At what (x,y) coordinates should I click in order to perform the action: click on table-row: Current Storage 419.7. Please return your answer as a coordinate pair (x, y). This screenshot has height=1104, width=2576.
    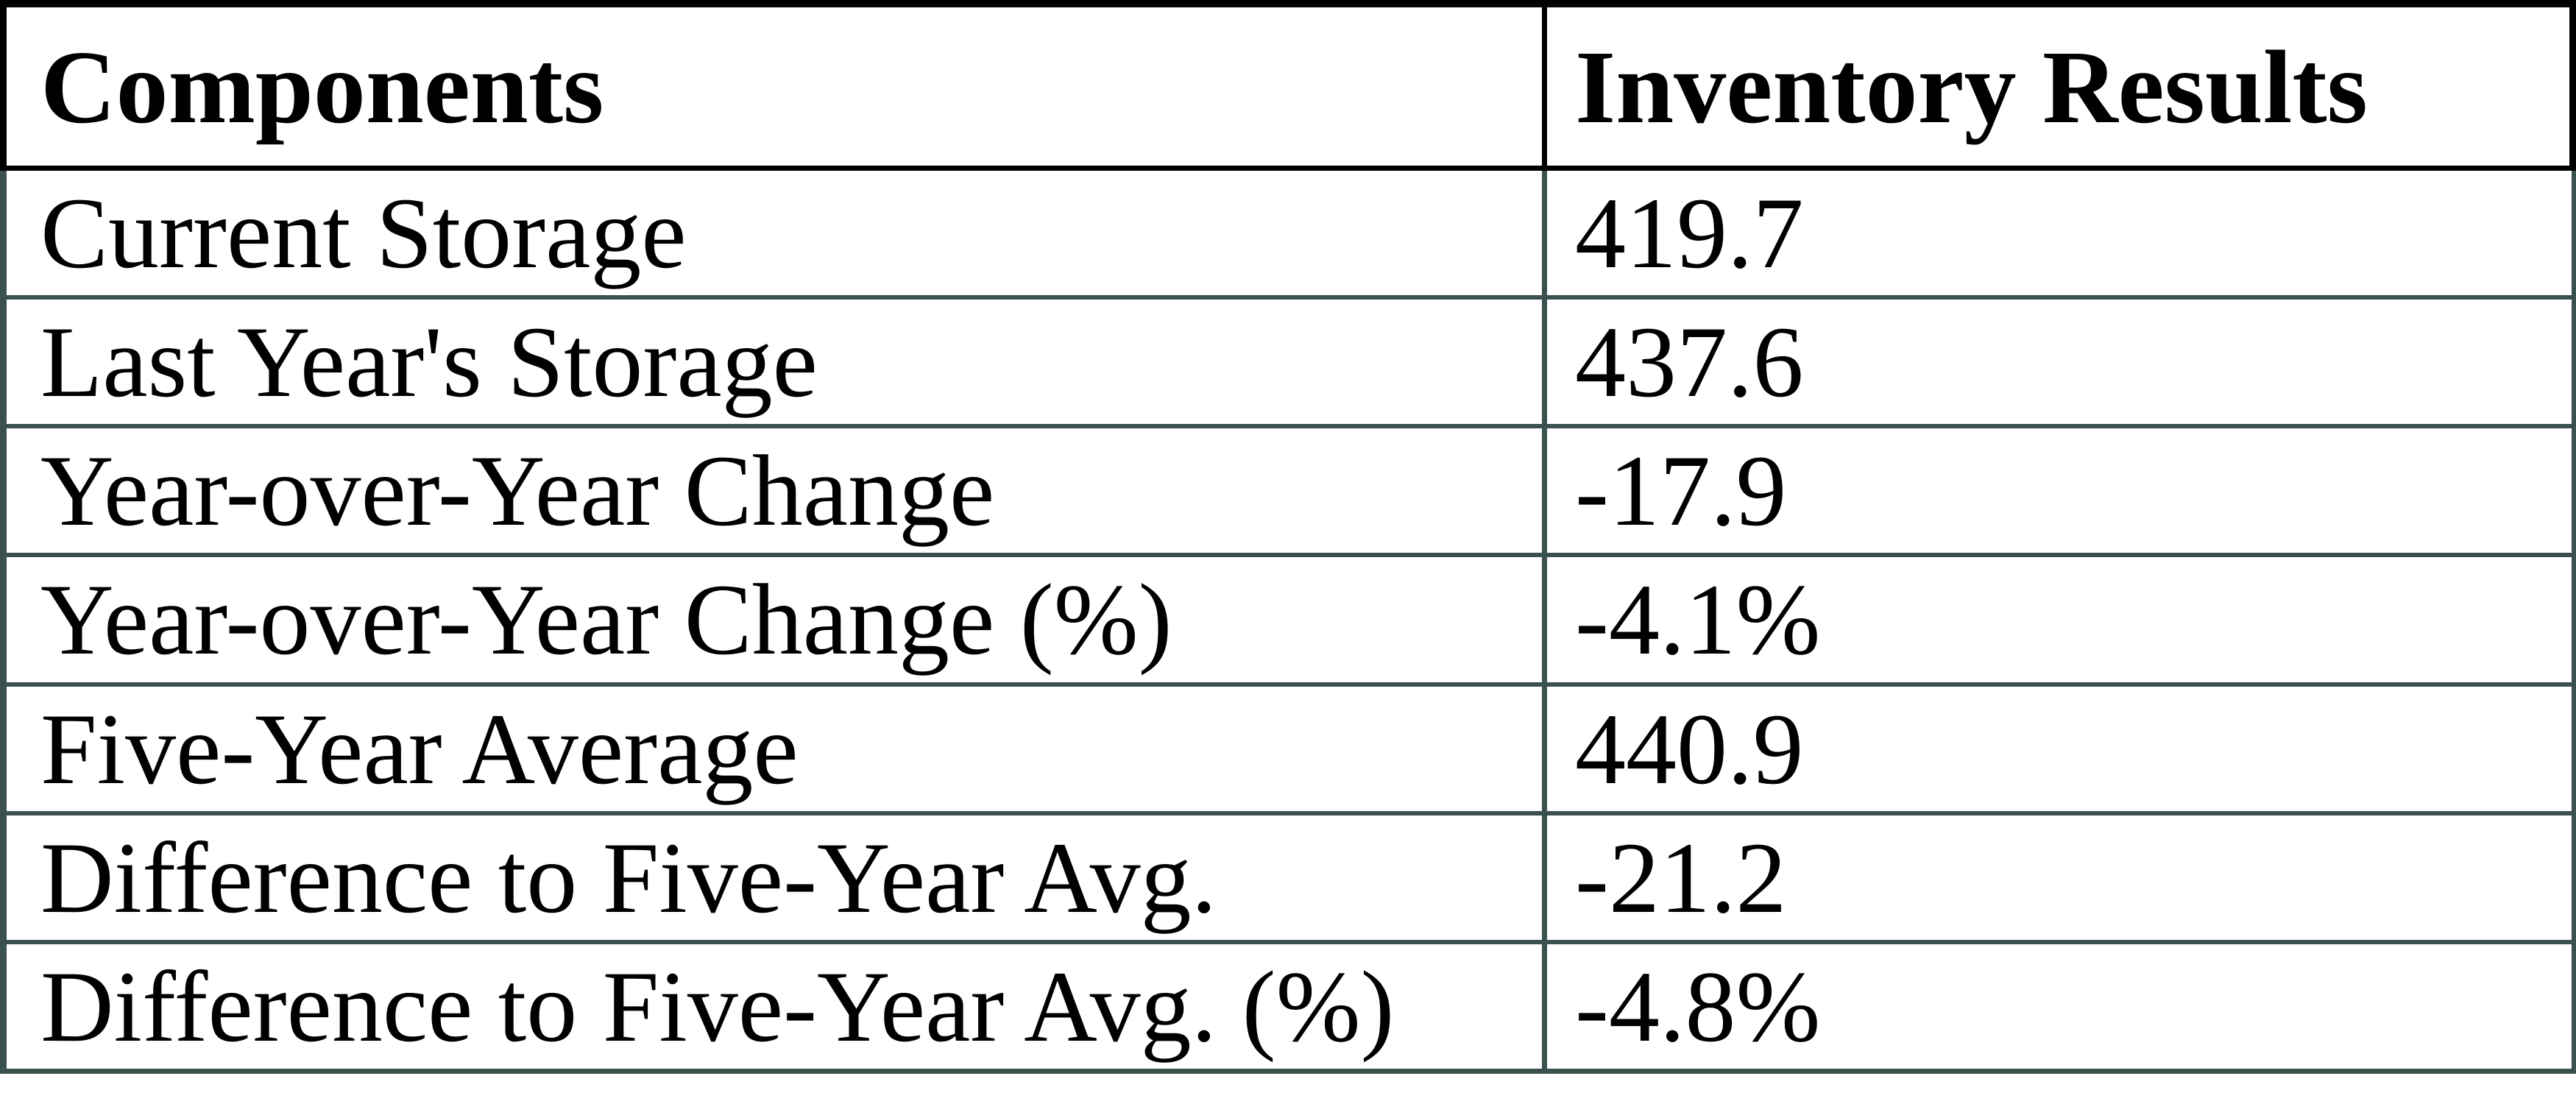
    Looking at the image, I should click on (1288, 236).